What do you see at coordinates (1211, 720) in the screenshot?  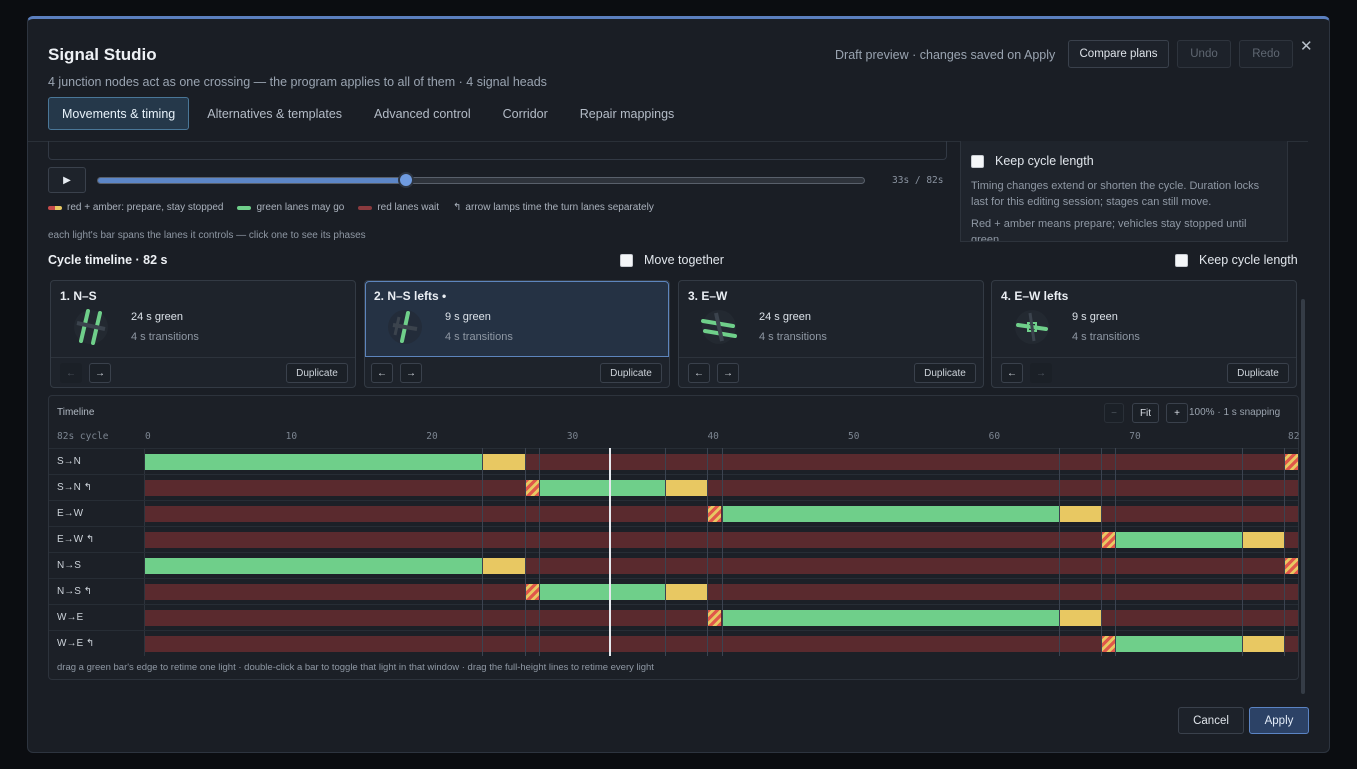 I see `cancel-button: Cancel` at bounding box center [1211, 720].